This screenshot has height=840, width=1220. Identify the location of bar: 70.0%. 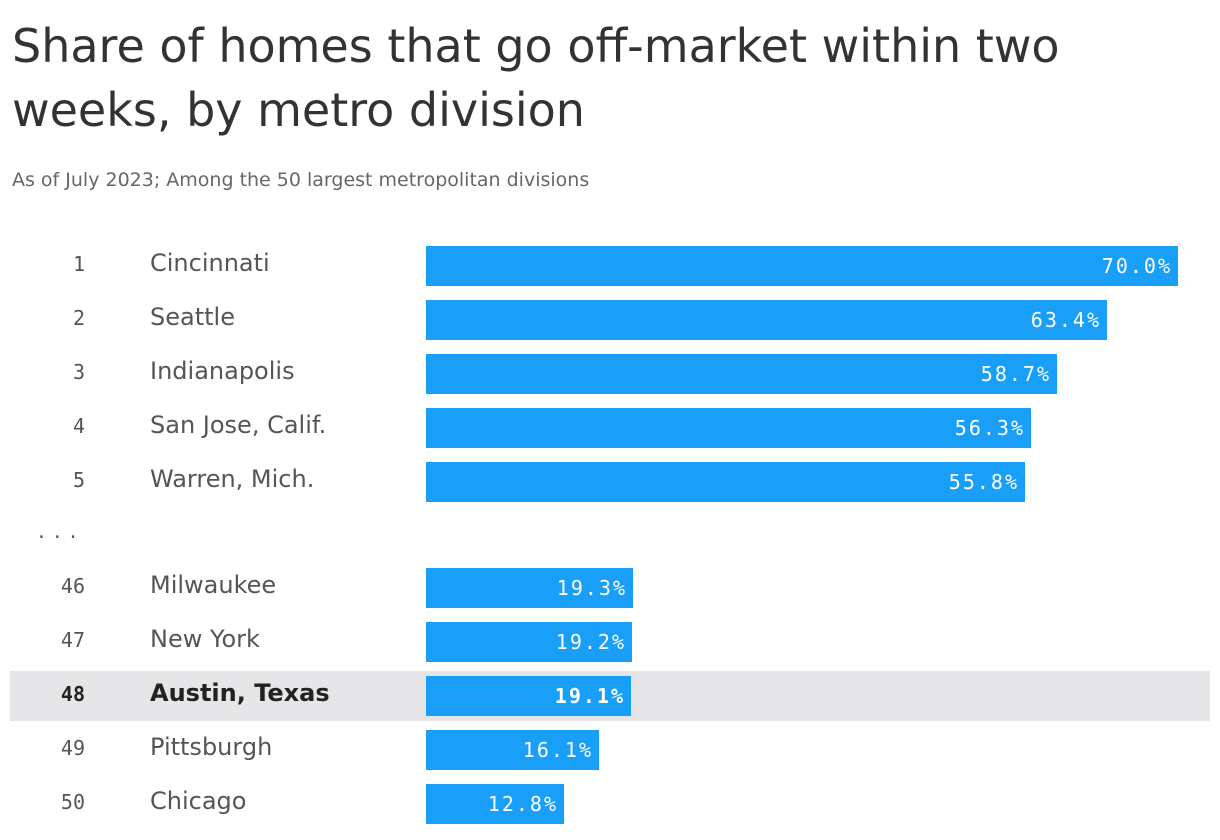
(802, 266).